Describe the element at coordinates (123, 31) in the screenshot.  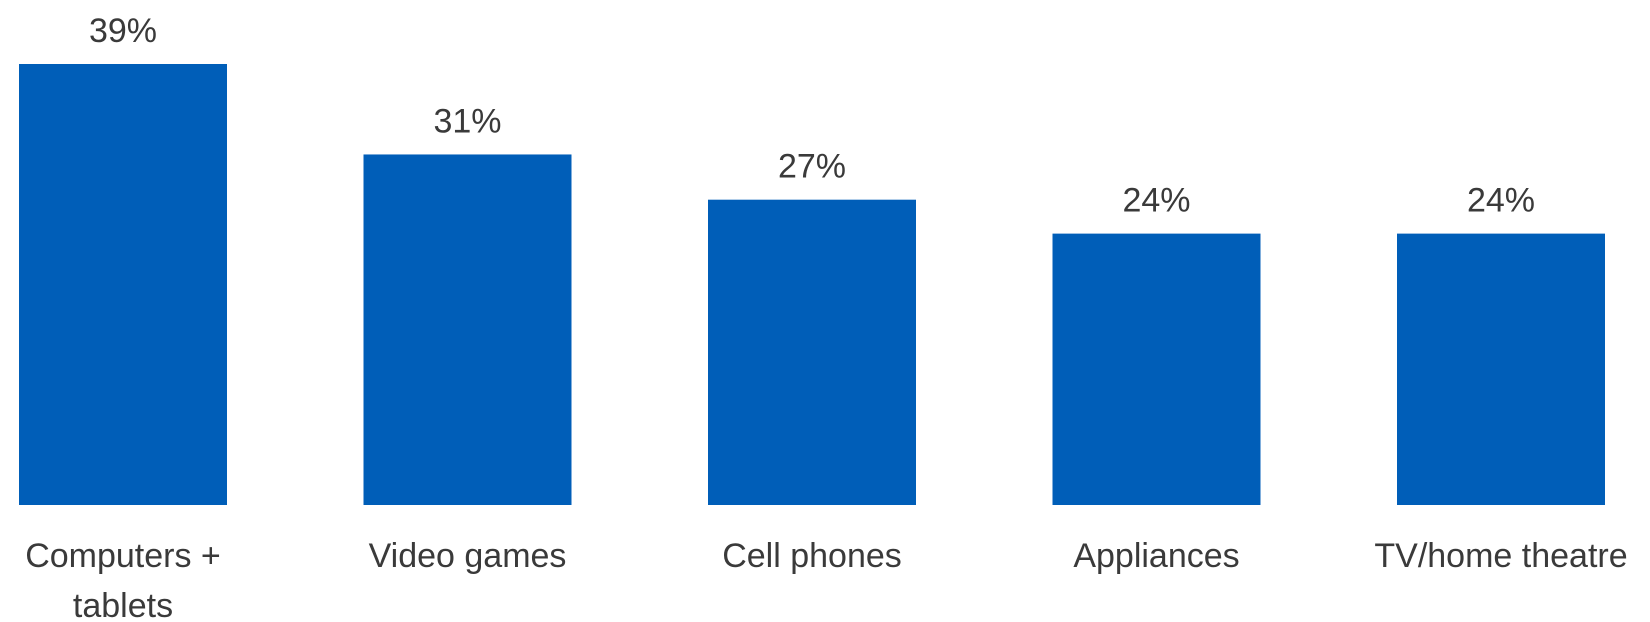
I see `value-label-0: 39%` at that location.